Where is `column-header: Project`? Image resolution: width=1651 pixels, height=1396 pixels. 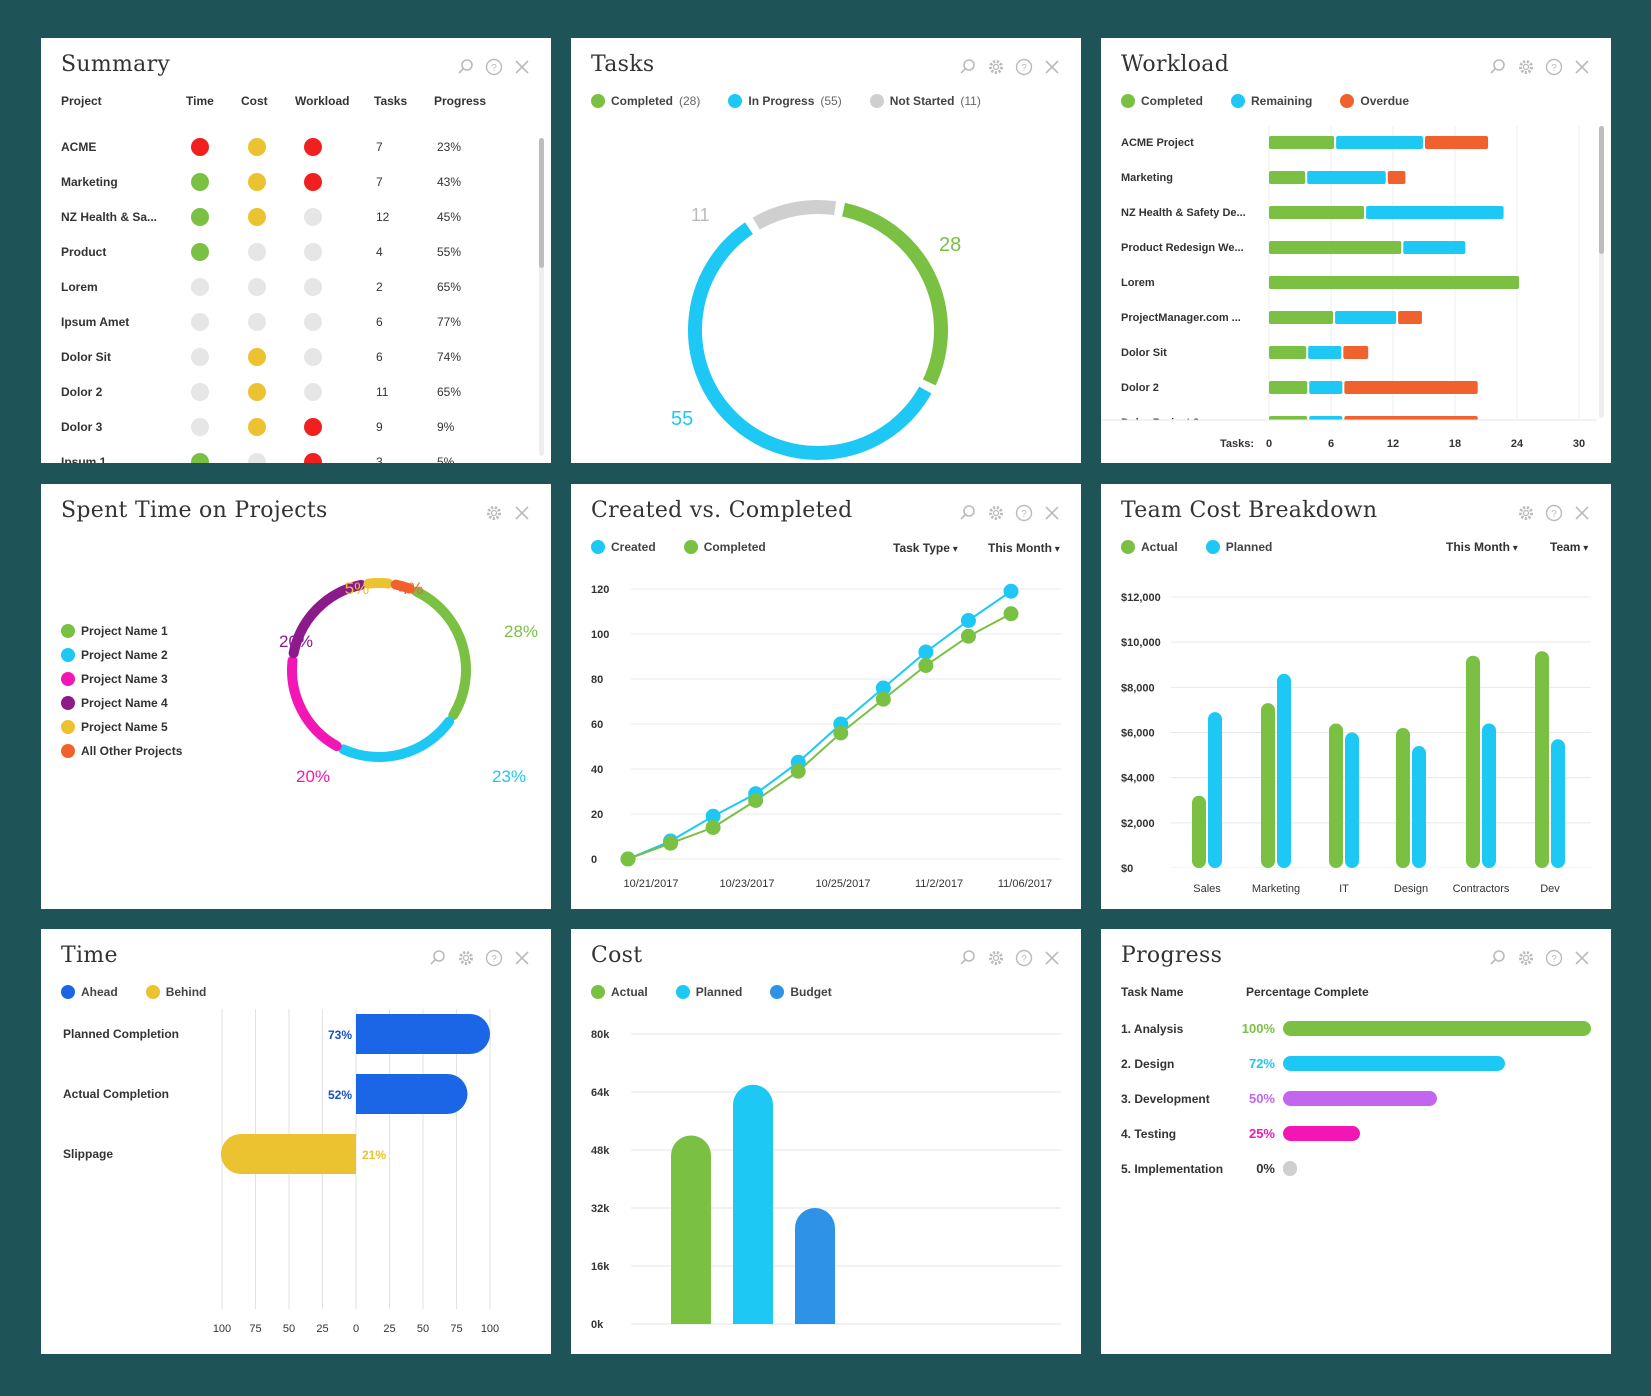 column-header: Project is located at coordinates (81, 101).